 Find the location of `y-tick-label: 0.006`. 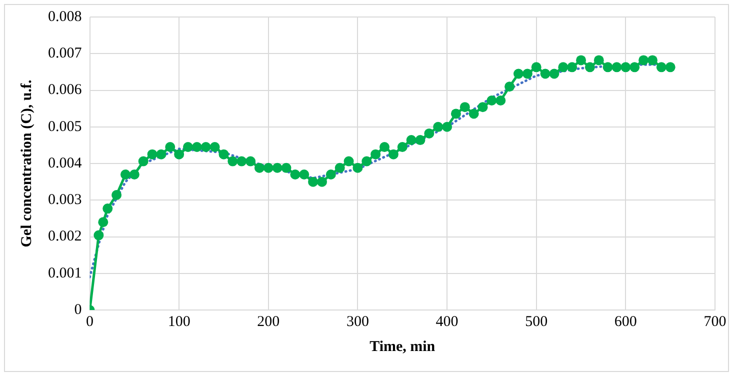

y-tick-label: 0.006 is located at coordinates (65, 90).